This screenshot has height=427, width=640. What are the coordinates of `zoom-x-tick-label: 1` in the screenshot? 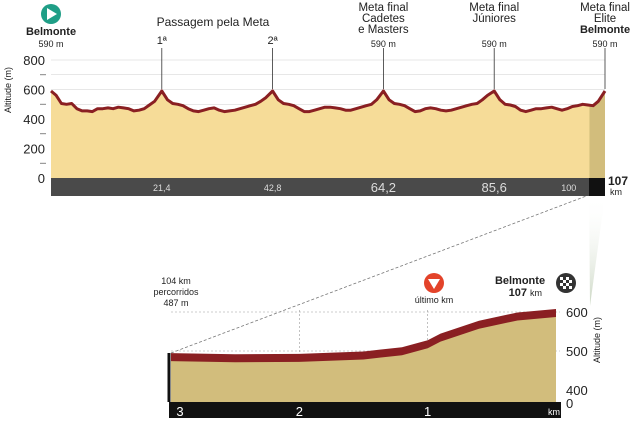 It's located at (427, 411).